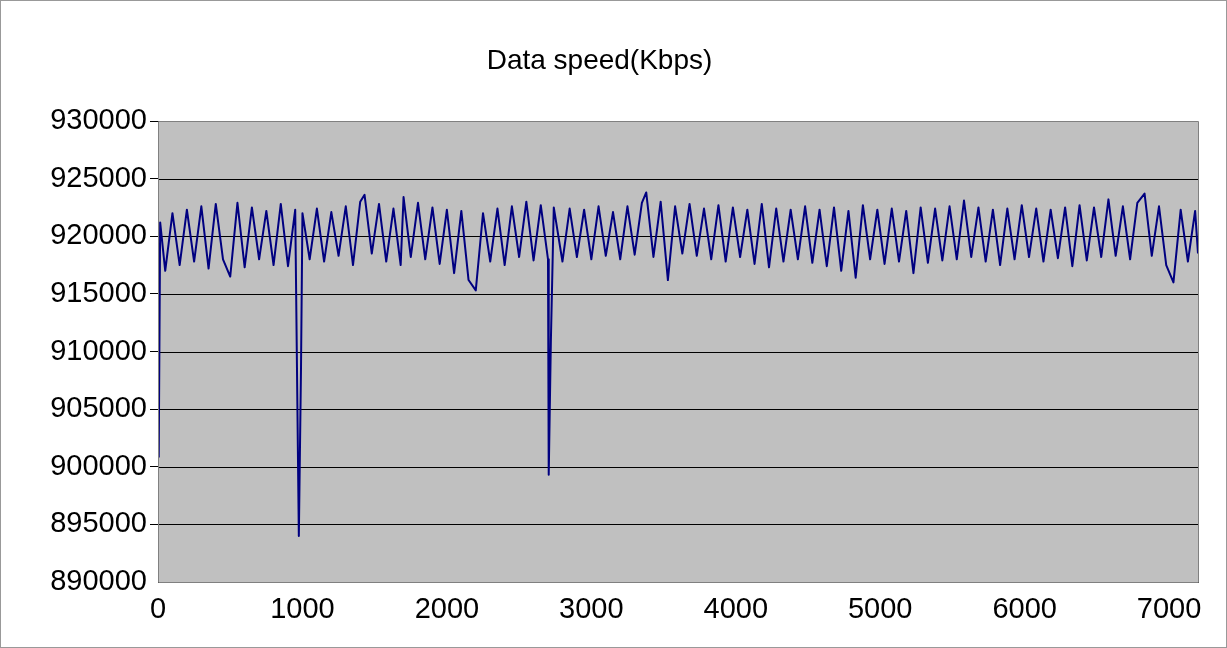 The height and width of the screenshot is (648, 1227). What do you see at coordinates (880, 608) in the screenshot?
I see `x-tick-label: 5000` at bounding box center [880, 608].